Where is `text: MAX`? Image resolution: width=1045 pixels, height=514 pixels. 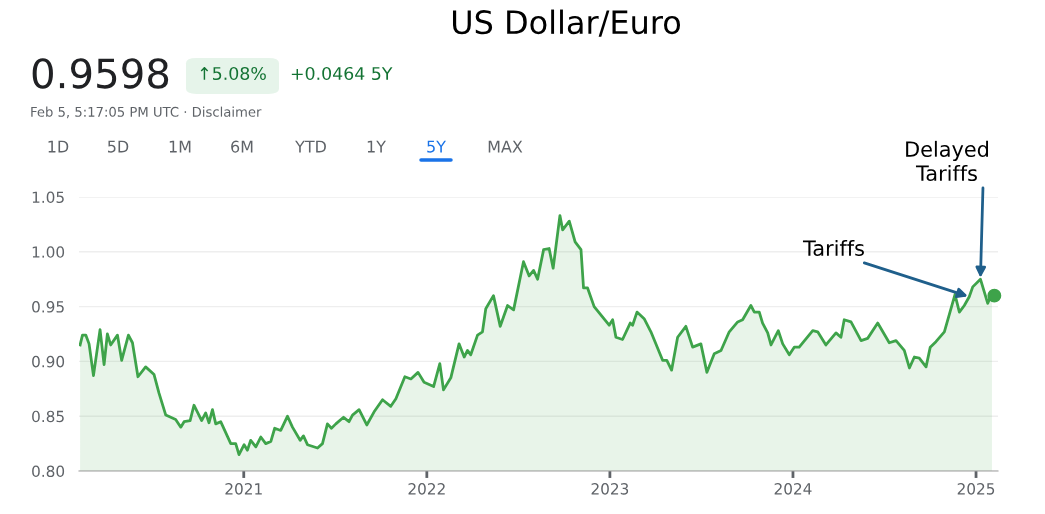
text: MAX is located at coordinates (505, 146).